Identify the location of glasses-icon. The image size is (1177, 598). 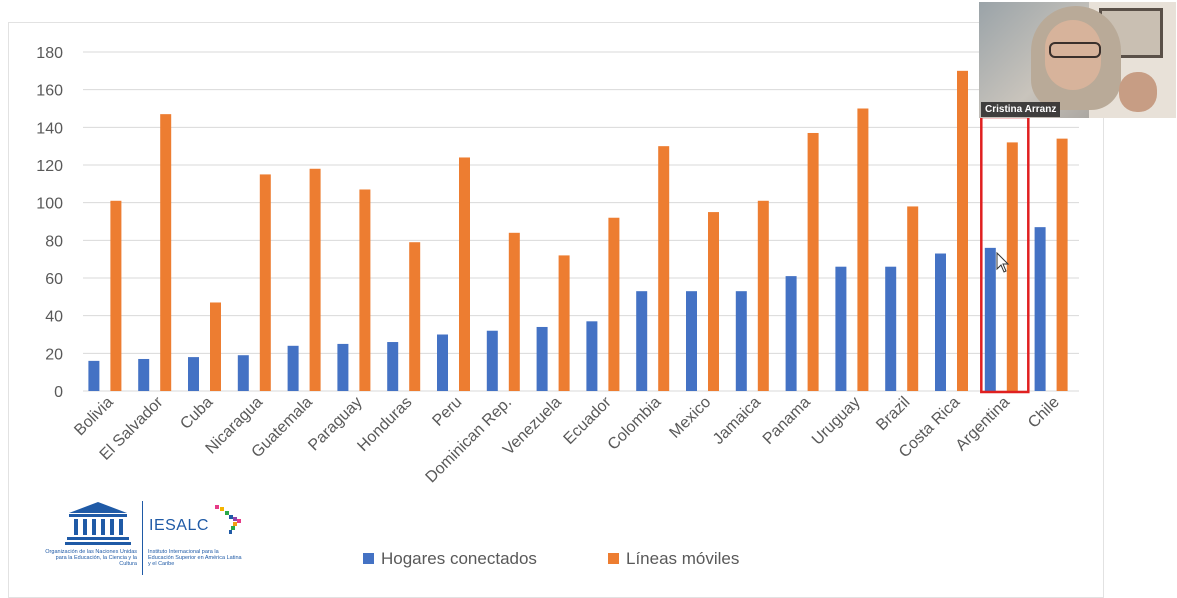
(1075, 50).